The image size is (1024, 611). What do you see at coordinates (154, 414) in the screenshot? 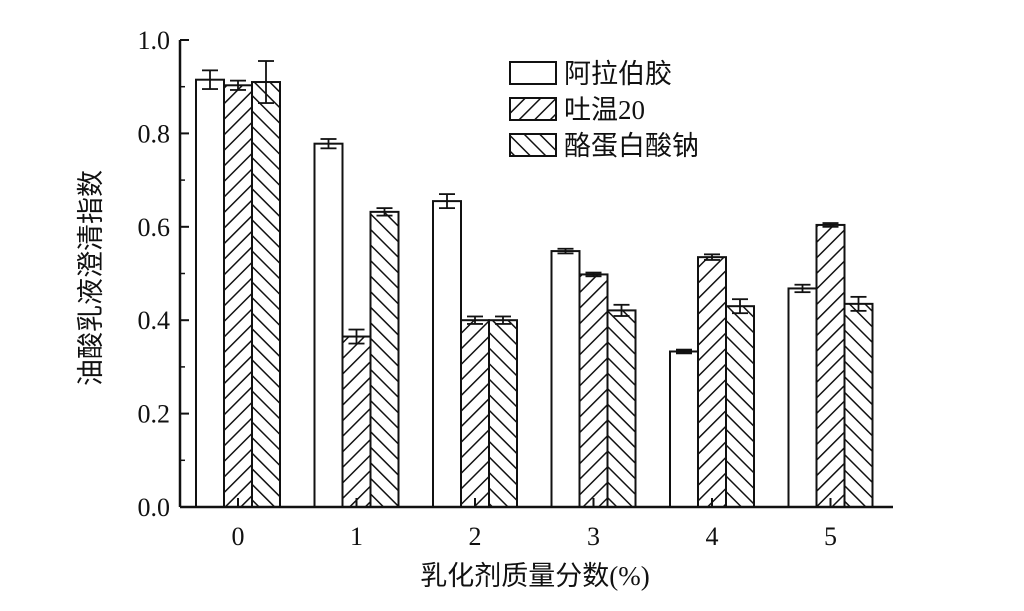
I see `y-tick-label: 0.2` at bounding box center [154, 414].